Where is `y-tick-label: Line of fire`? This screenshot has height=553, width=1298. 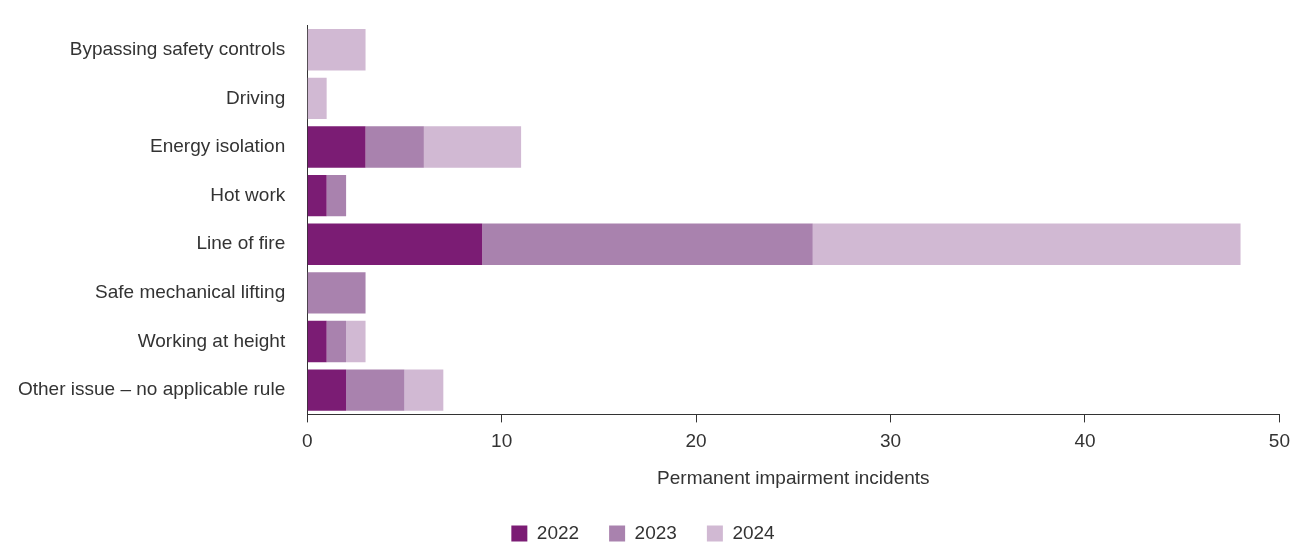 y-tick-label: Line of fire is located at coordinates (241, 243).